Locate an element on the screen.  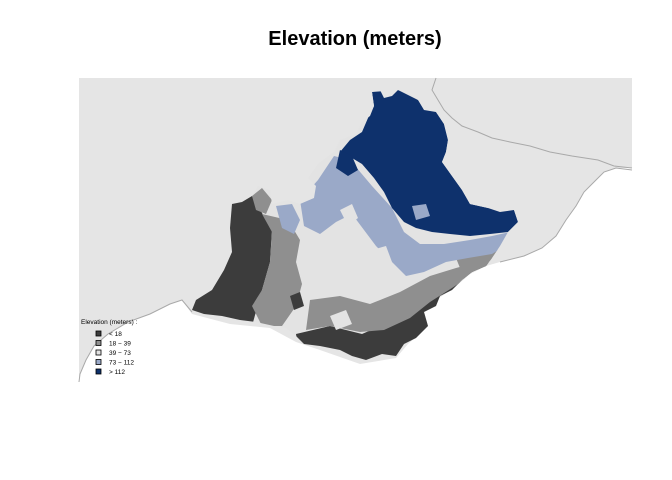
class-73-112-band is located at coordinates (405, 216).